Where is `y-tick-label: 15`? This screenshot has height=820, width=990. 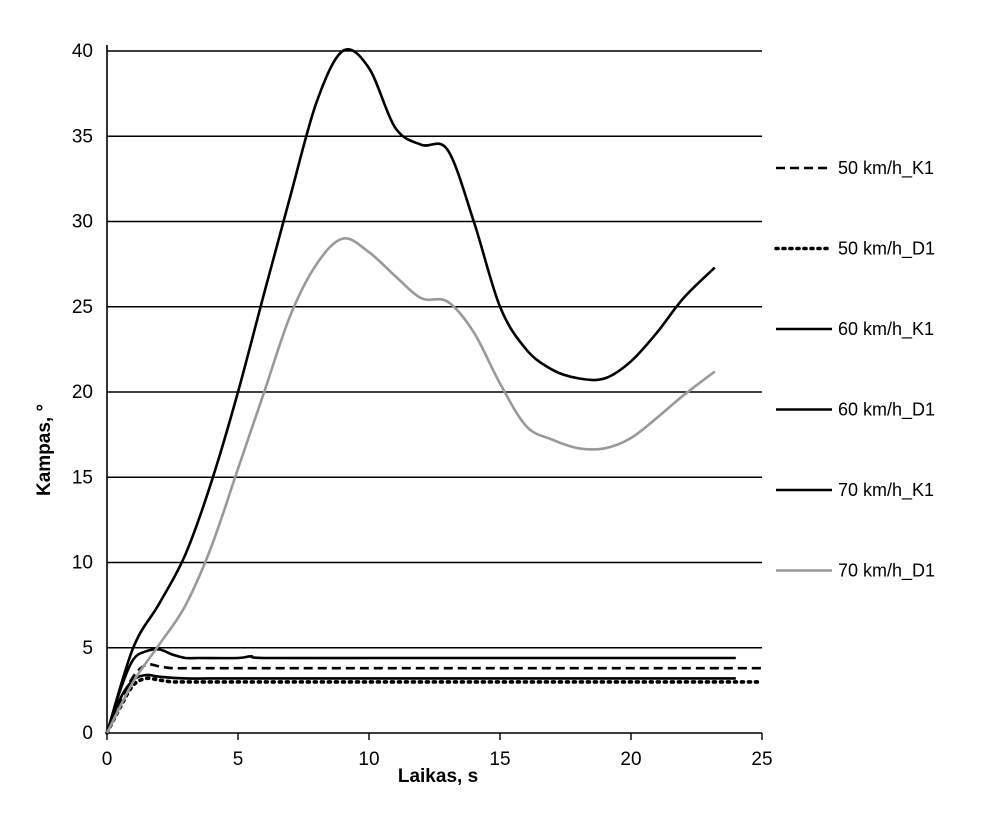
y-tick-label: 15 is located at coordinates (82, 477).